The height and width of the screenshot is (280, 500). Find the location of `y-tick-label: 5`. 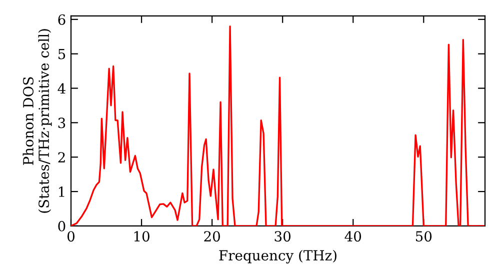

y-tick-label: 5 is located at coordinates (62, 54).